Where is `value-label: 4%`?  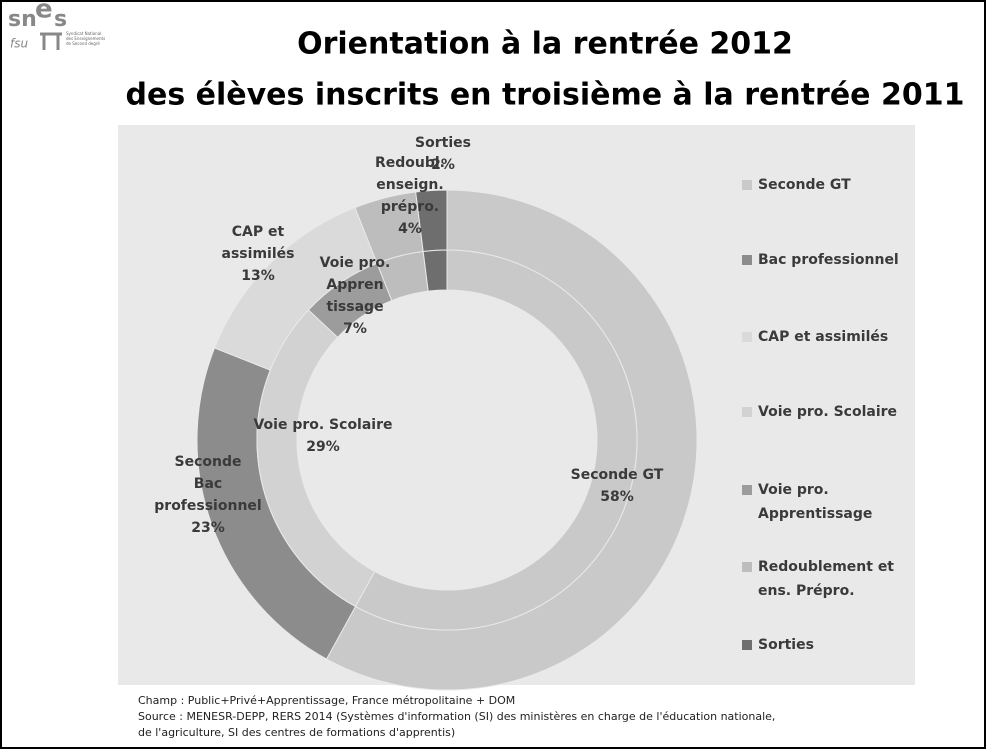
value-label: 4% is located at coordinates (410, 229).